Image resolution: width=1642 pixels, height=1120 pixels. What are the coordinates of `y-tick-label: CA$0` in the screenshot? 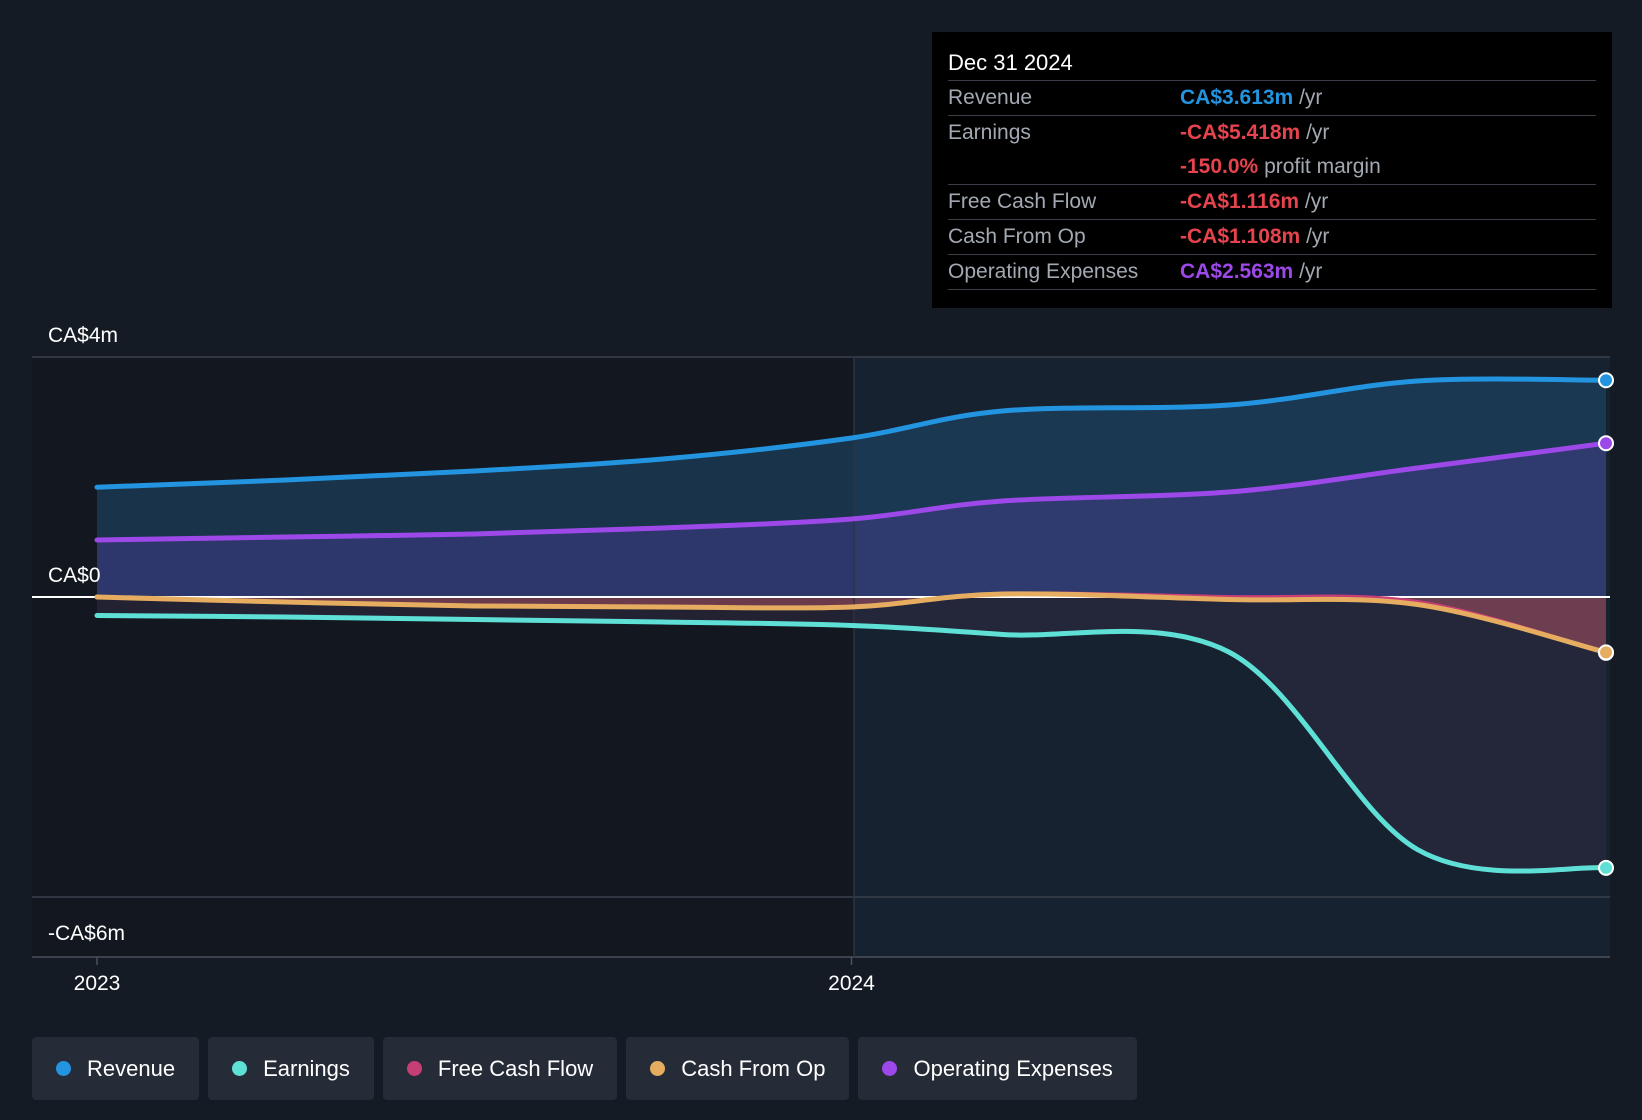 It's located at (74, 575).